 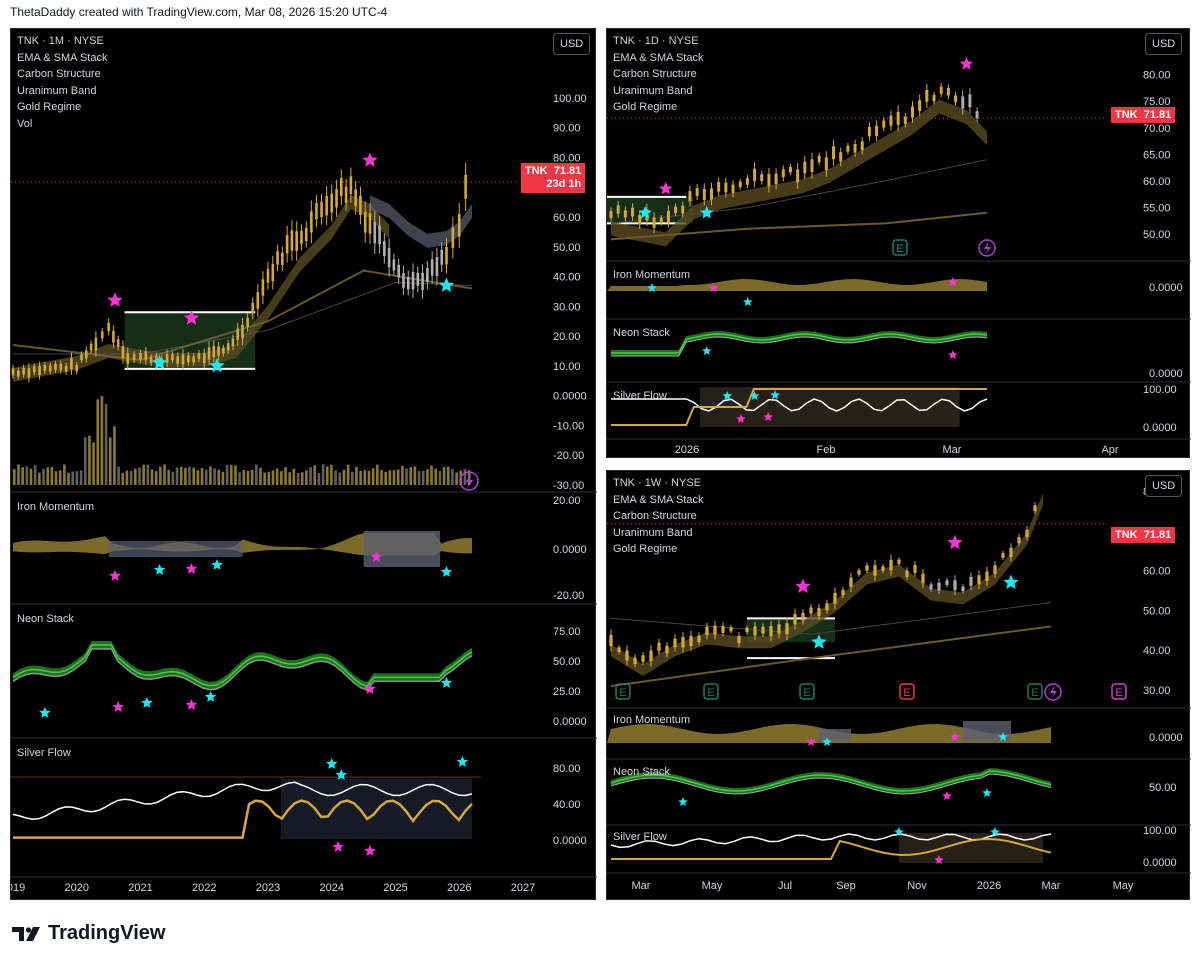 I want to click on y-tick-label: 75.00, so click(x=1157, y=102).